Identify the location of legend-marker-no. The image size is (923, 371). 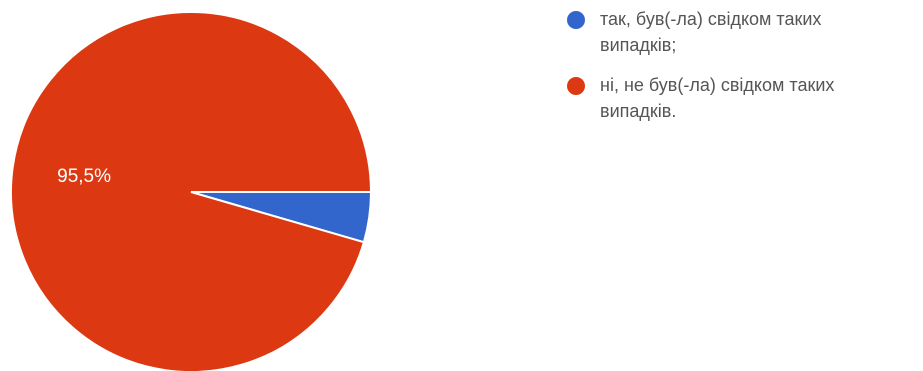
(576, 86).